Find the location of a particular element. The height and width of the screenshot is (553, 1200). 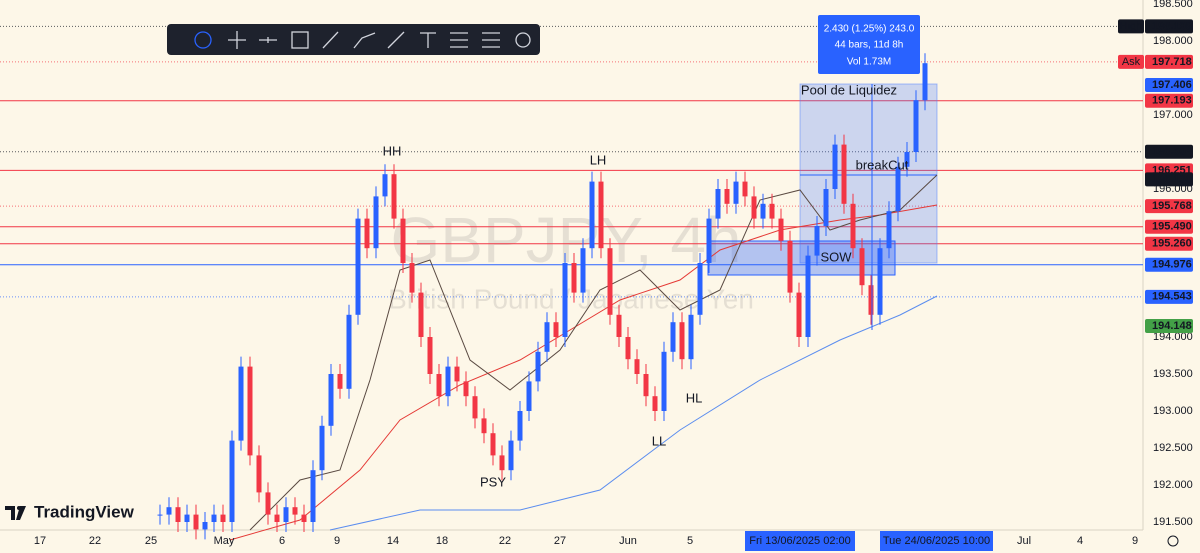

settings-icon is located at coordinates (1173, 541).